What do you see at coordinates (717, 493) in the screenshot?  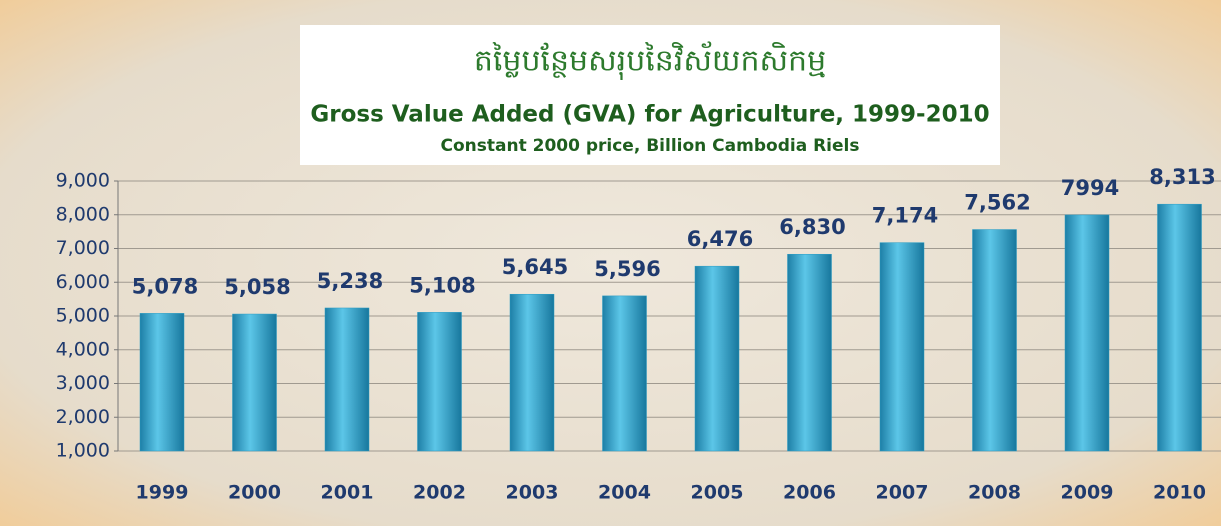 I see `x-tick-label: 2005` at bounding box center [717, 493].